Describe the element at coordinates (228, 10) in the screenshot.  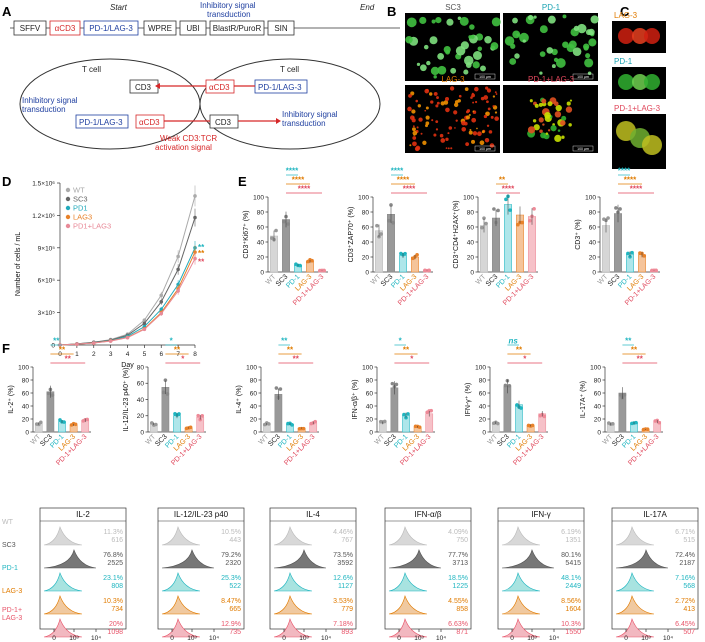
I see `inhibitory-top-label: Inhibitory signal transduction` at that location.